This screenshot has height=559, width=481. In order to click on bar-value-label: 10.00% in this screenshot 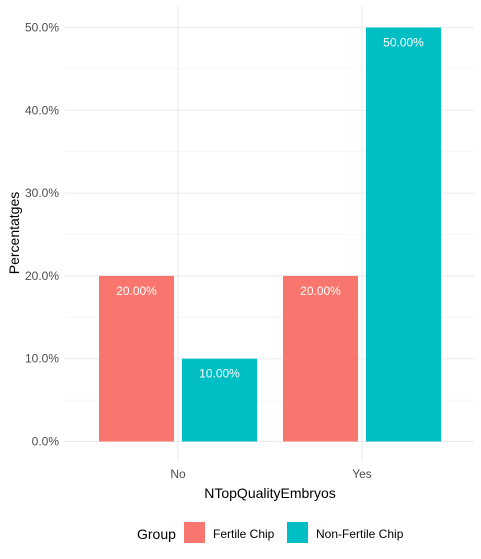, I will do `click(219, 374)`.